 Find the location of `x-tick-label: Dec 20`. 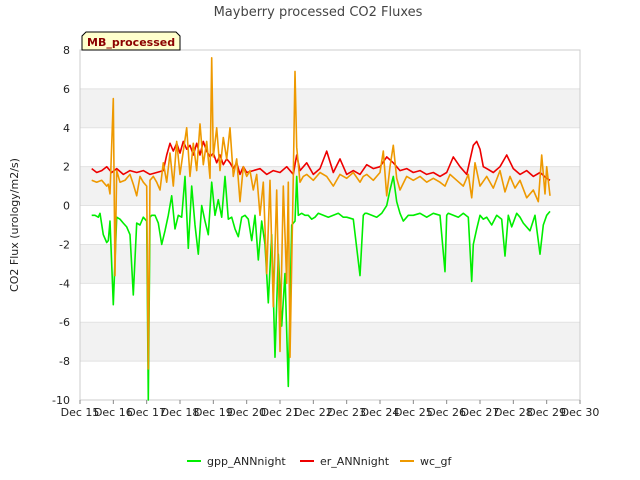

x-tick-label: Dec 20 is located at coordinates (246, 412).